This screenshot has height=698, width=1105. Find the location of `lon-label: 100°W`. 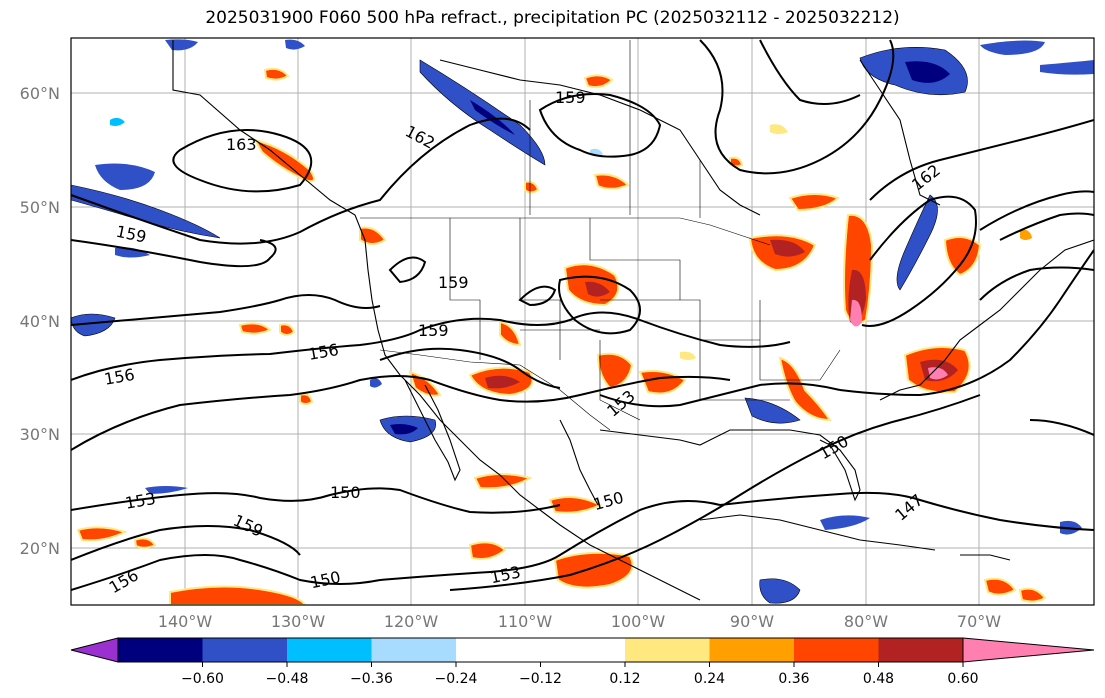

lon-label: 100°W is located at coordinates (638, 621).